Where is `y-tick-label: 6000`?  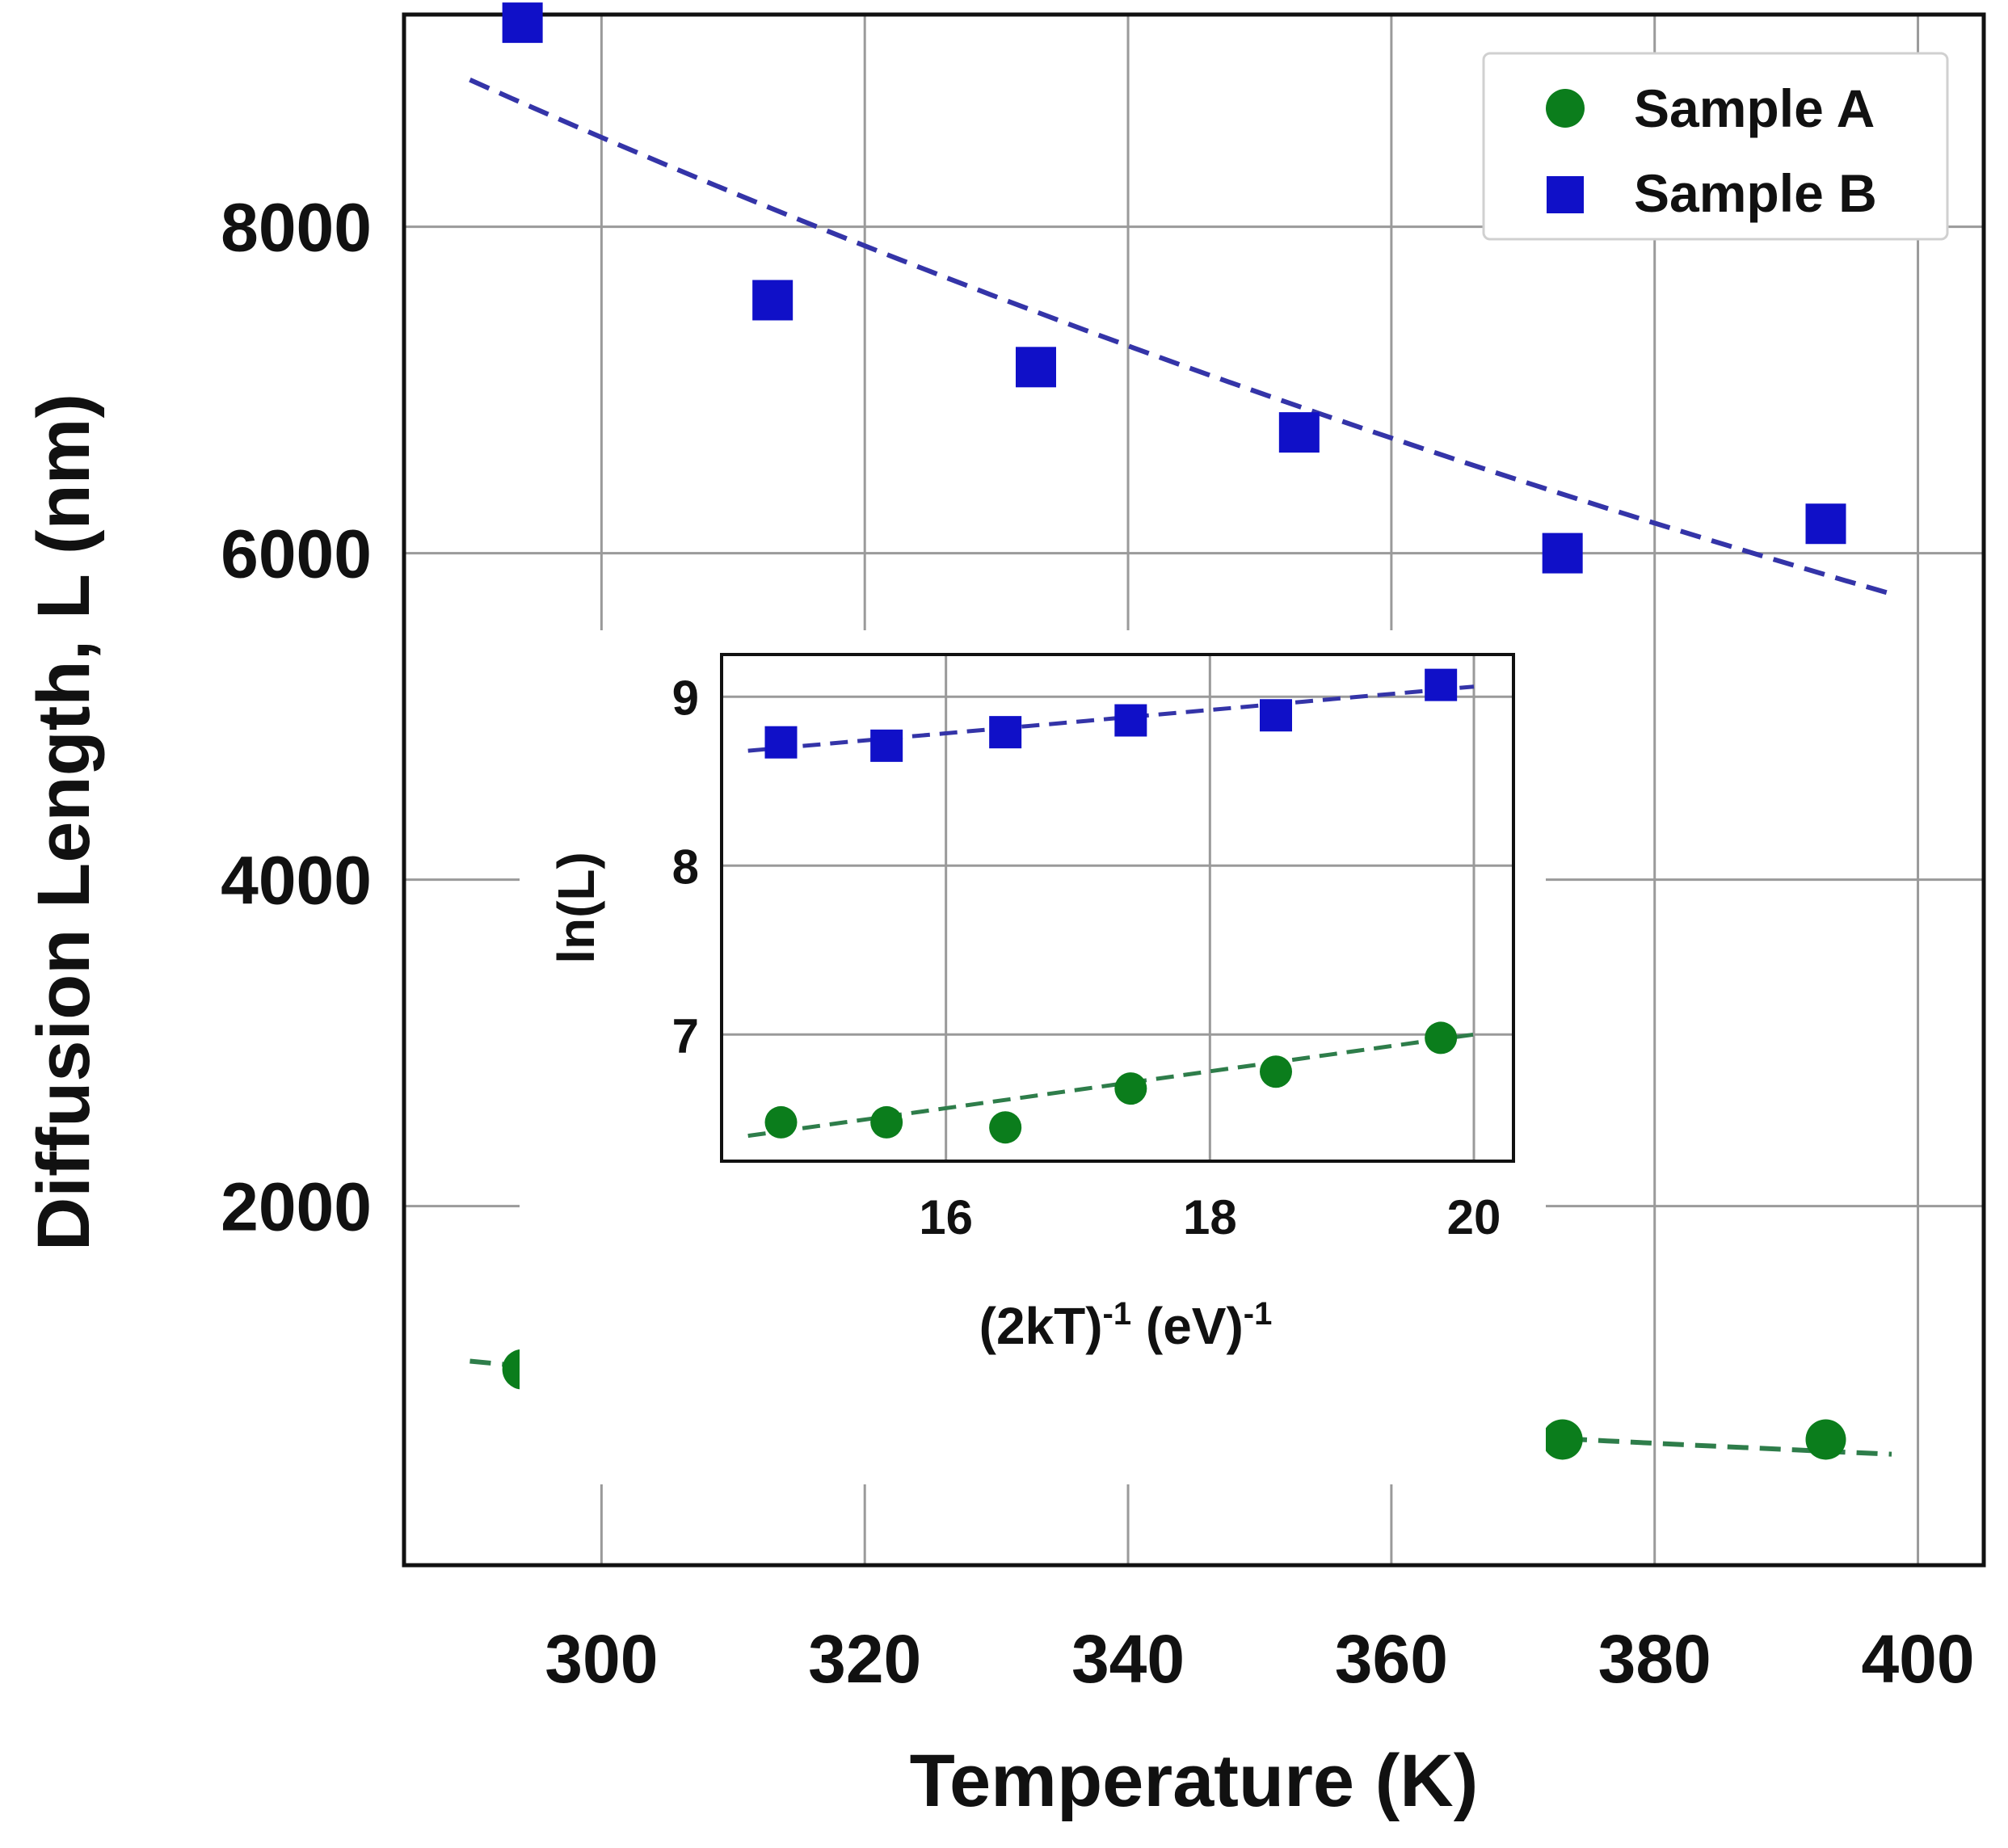
y-tick-label: 6000 is located at coordinates (296, 554).